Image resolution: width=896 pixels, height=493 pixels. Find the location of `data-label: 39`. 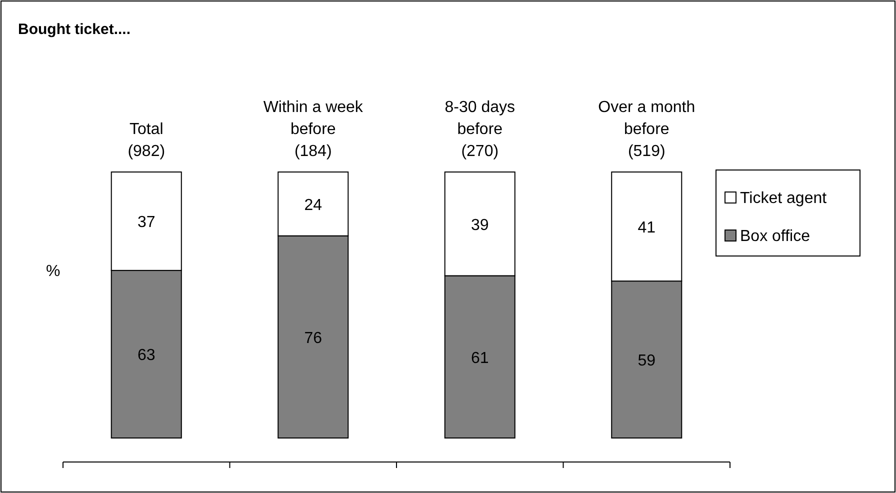

data-label: 39 is located at coordinates (479, 225).